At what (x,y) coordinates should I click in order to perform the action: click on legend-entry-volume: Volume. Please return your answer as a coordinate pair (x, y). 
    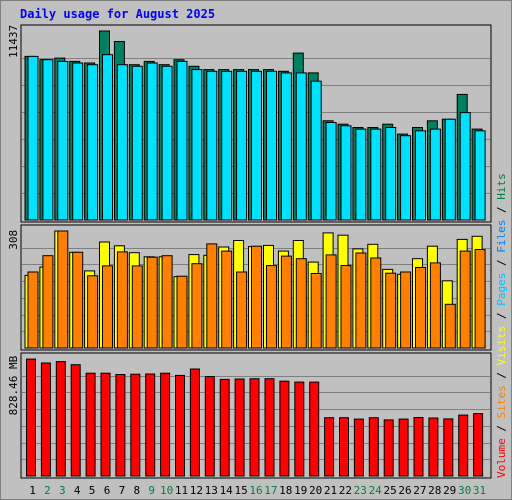
    Looking at the image, I should click on (501, 458).